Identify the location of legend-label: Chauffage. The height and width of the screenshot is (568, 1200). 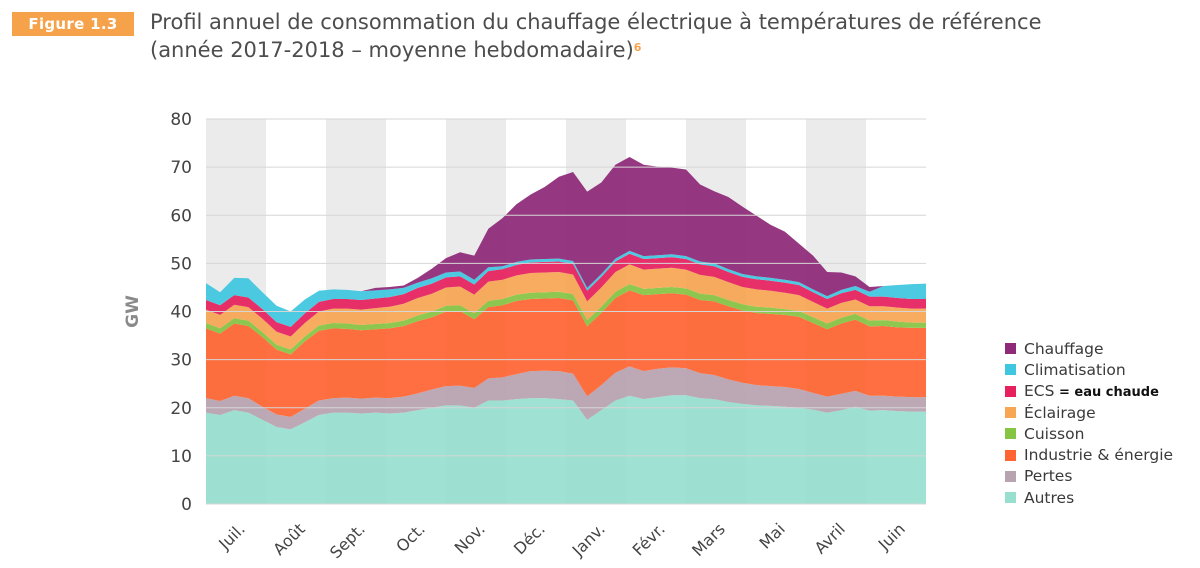
(1064, 348).